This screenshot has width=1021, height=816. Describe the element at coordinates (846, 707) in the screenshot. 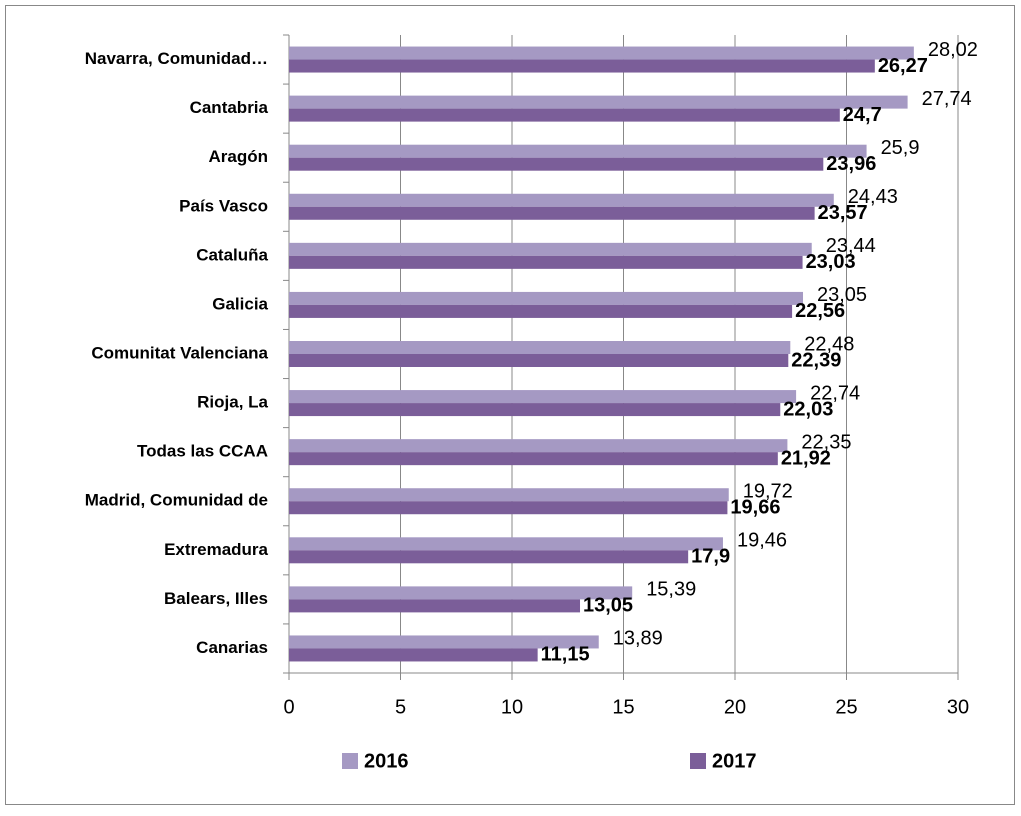

I see `x-tick-label: 25` at that location.